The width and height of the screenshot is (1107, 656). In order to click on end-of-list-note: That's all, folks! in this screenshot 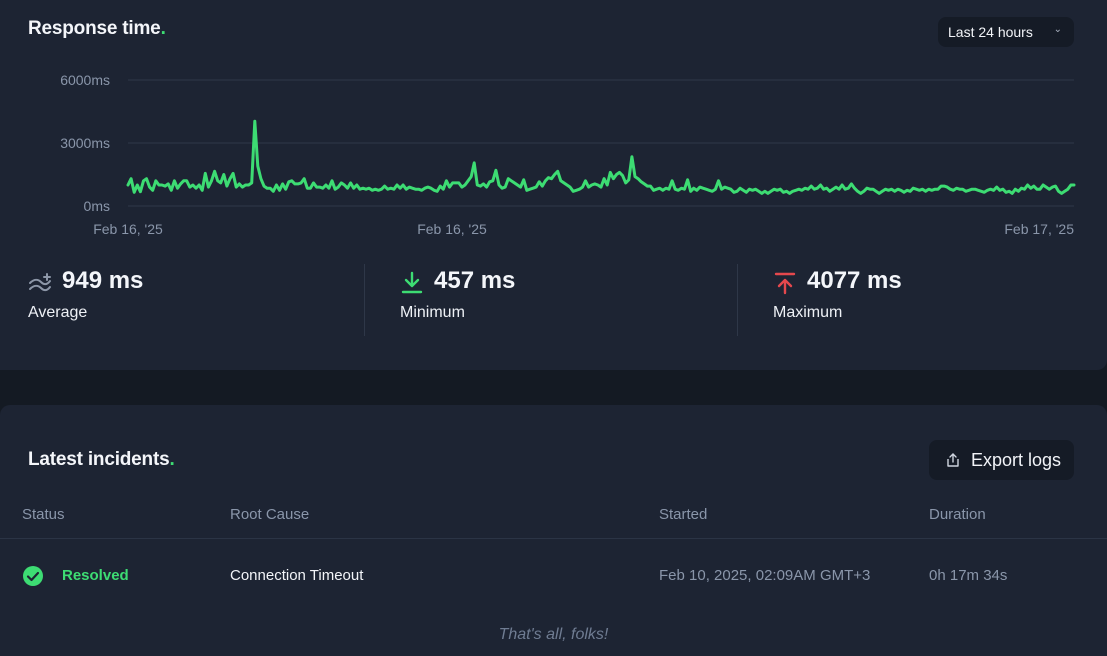, I will do `click(553, 634)`.